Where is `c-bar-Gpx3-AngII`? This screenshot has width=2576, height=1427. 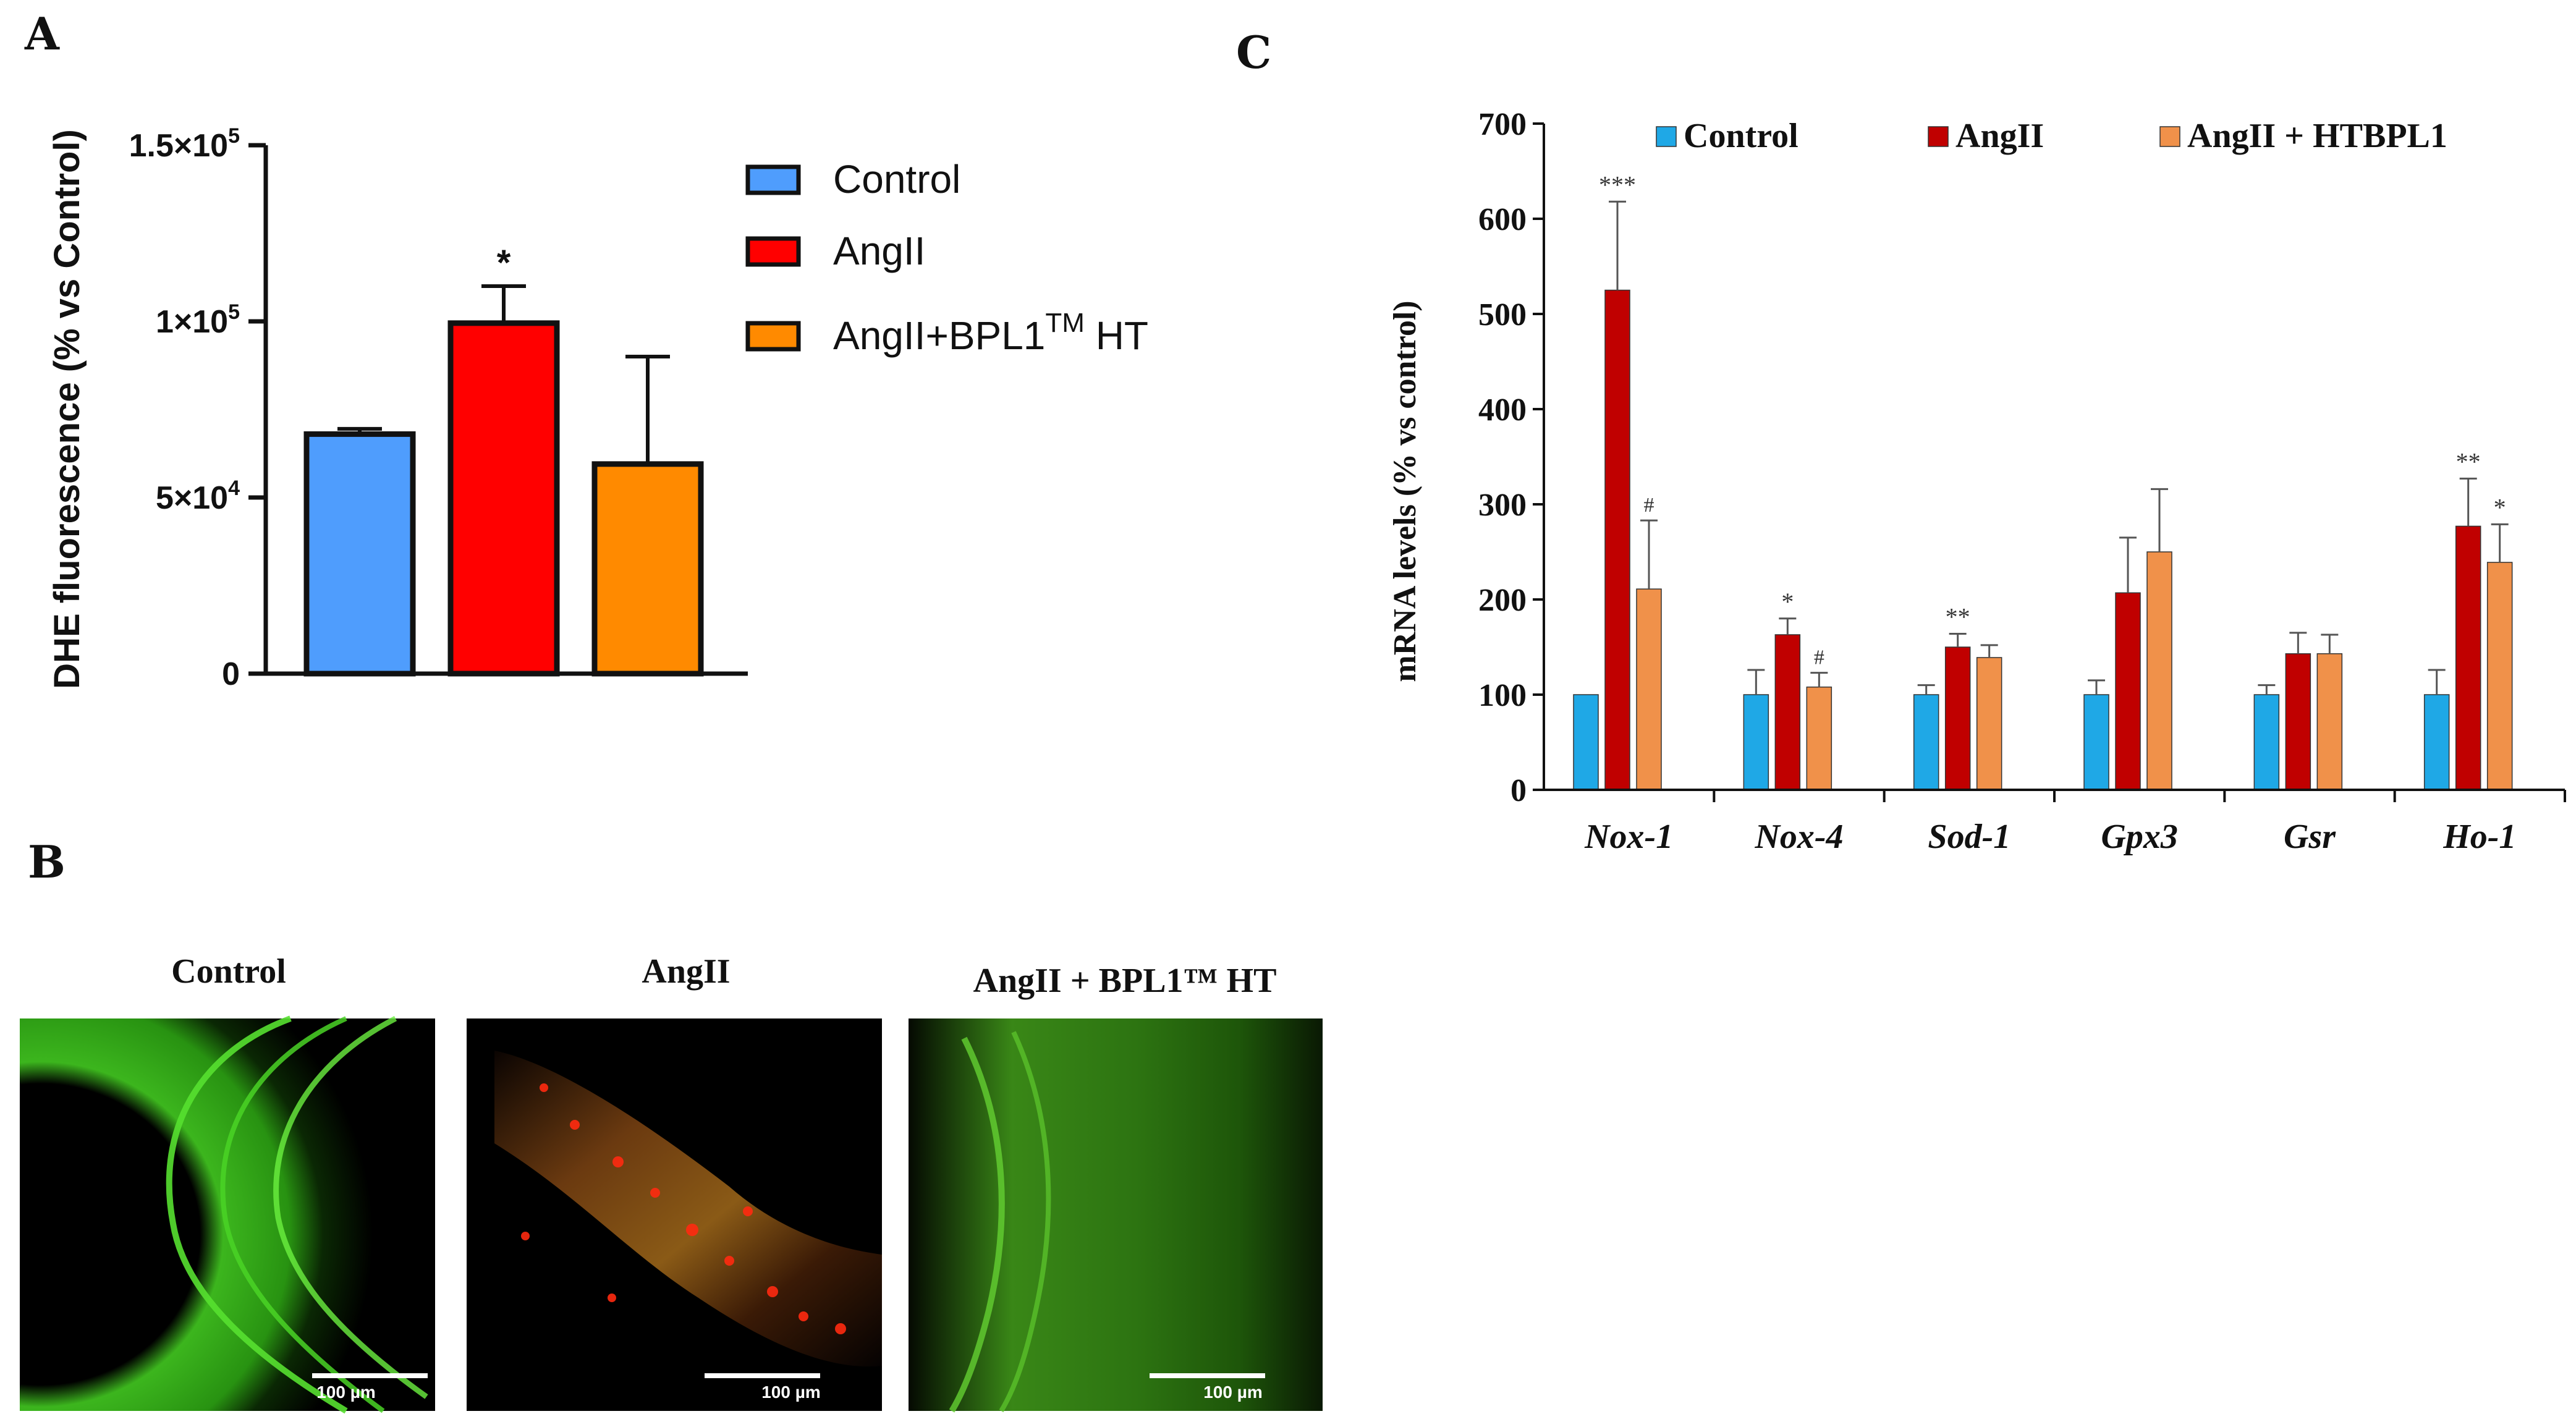 c-bar-Gpx3-AngII is located at coordinates (2128, 691).